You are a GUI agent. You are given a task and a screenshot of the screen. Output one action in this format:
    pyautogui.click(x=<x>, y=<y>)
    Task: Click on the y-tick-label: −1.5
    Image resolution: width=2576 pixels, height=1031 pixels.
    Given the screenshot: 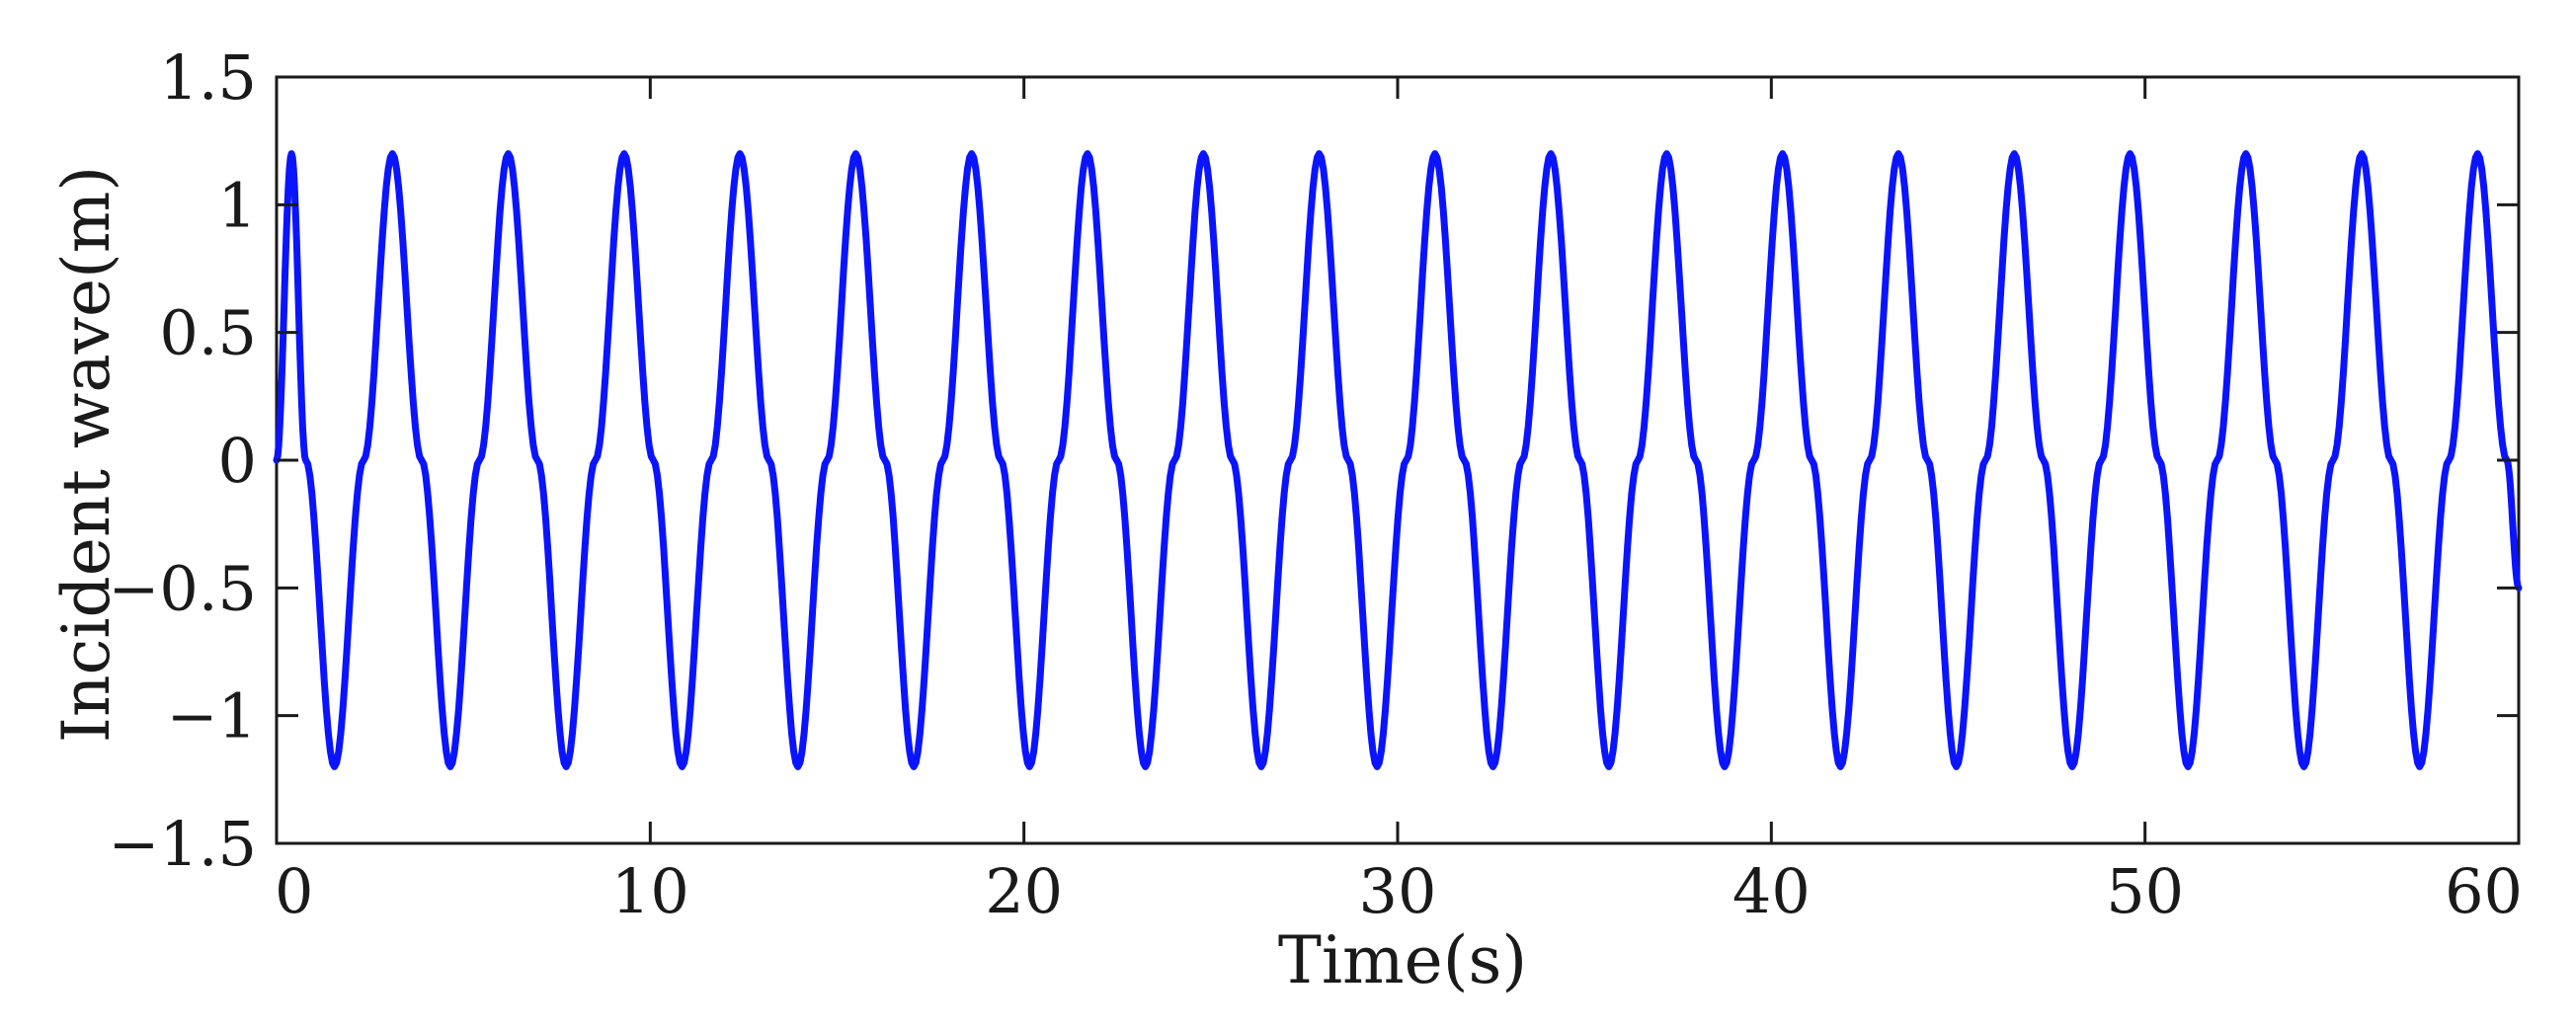 What is the action you would take?
    pyautogui.click(x=182, y=844)
    